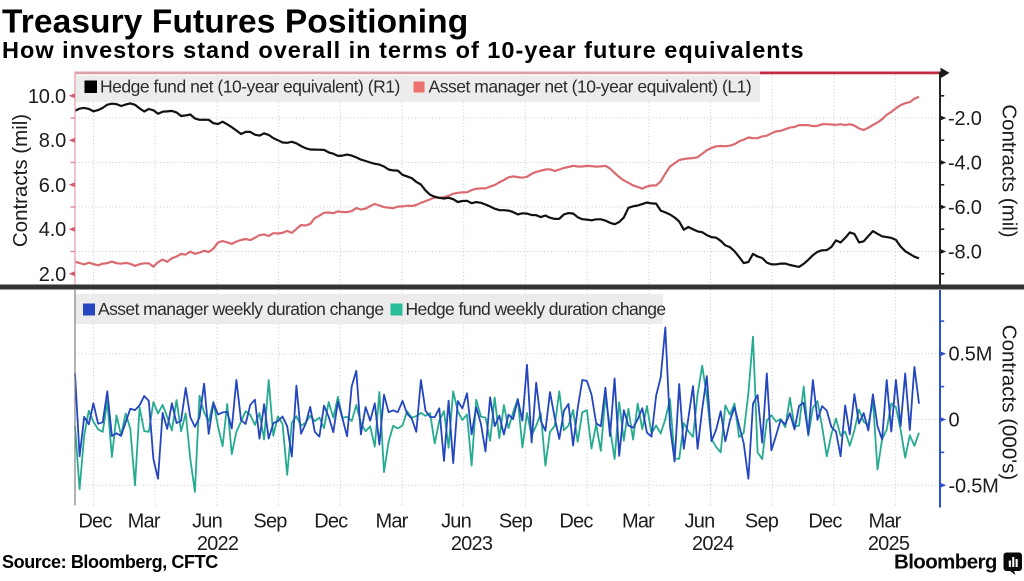  I want to click on svg-text: 2022, so click(218, 544).